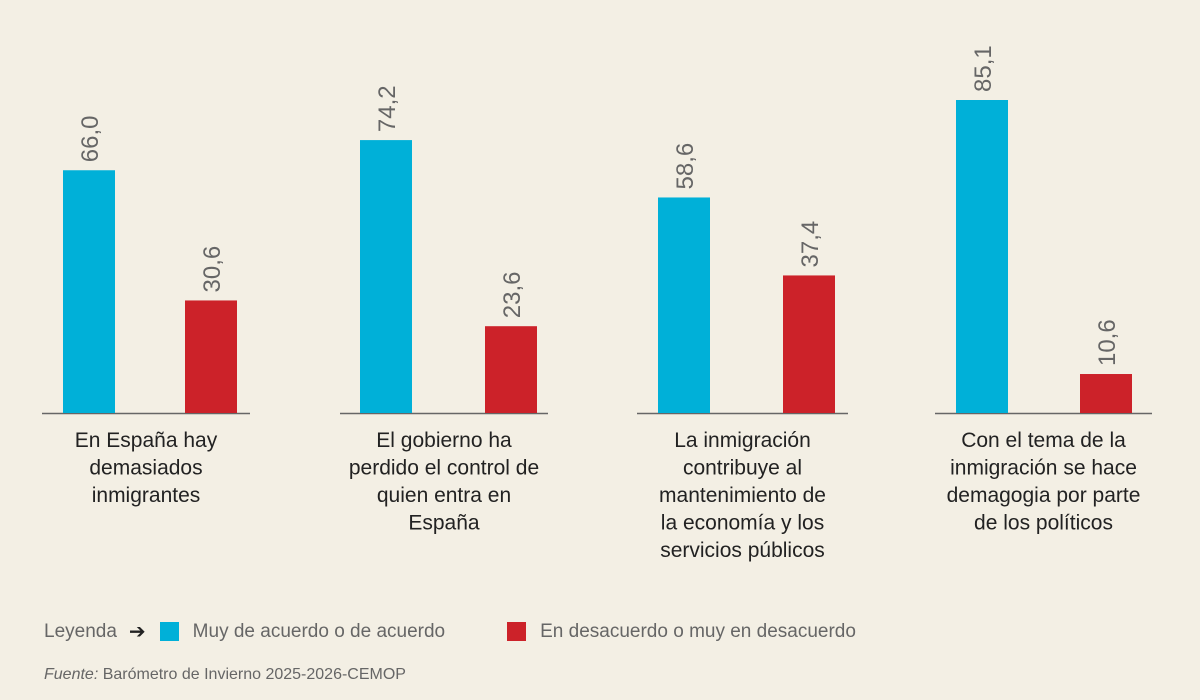  Describe the element at coordinates (742, 550) in the screenshot. I see `category-label: servicios públicos` at that location.